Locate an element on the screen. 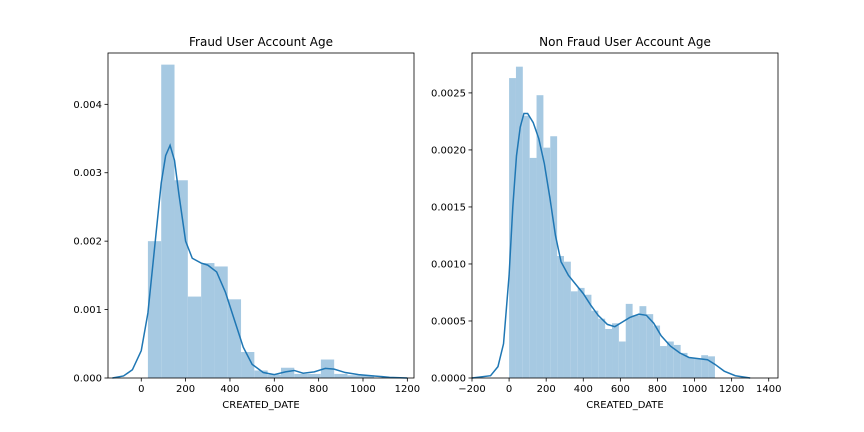 This screenshot has height=432, width=864. y-tick-label: 0.001 is located at coordinates (87, 310).